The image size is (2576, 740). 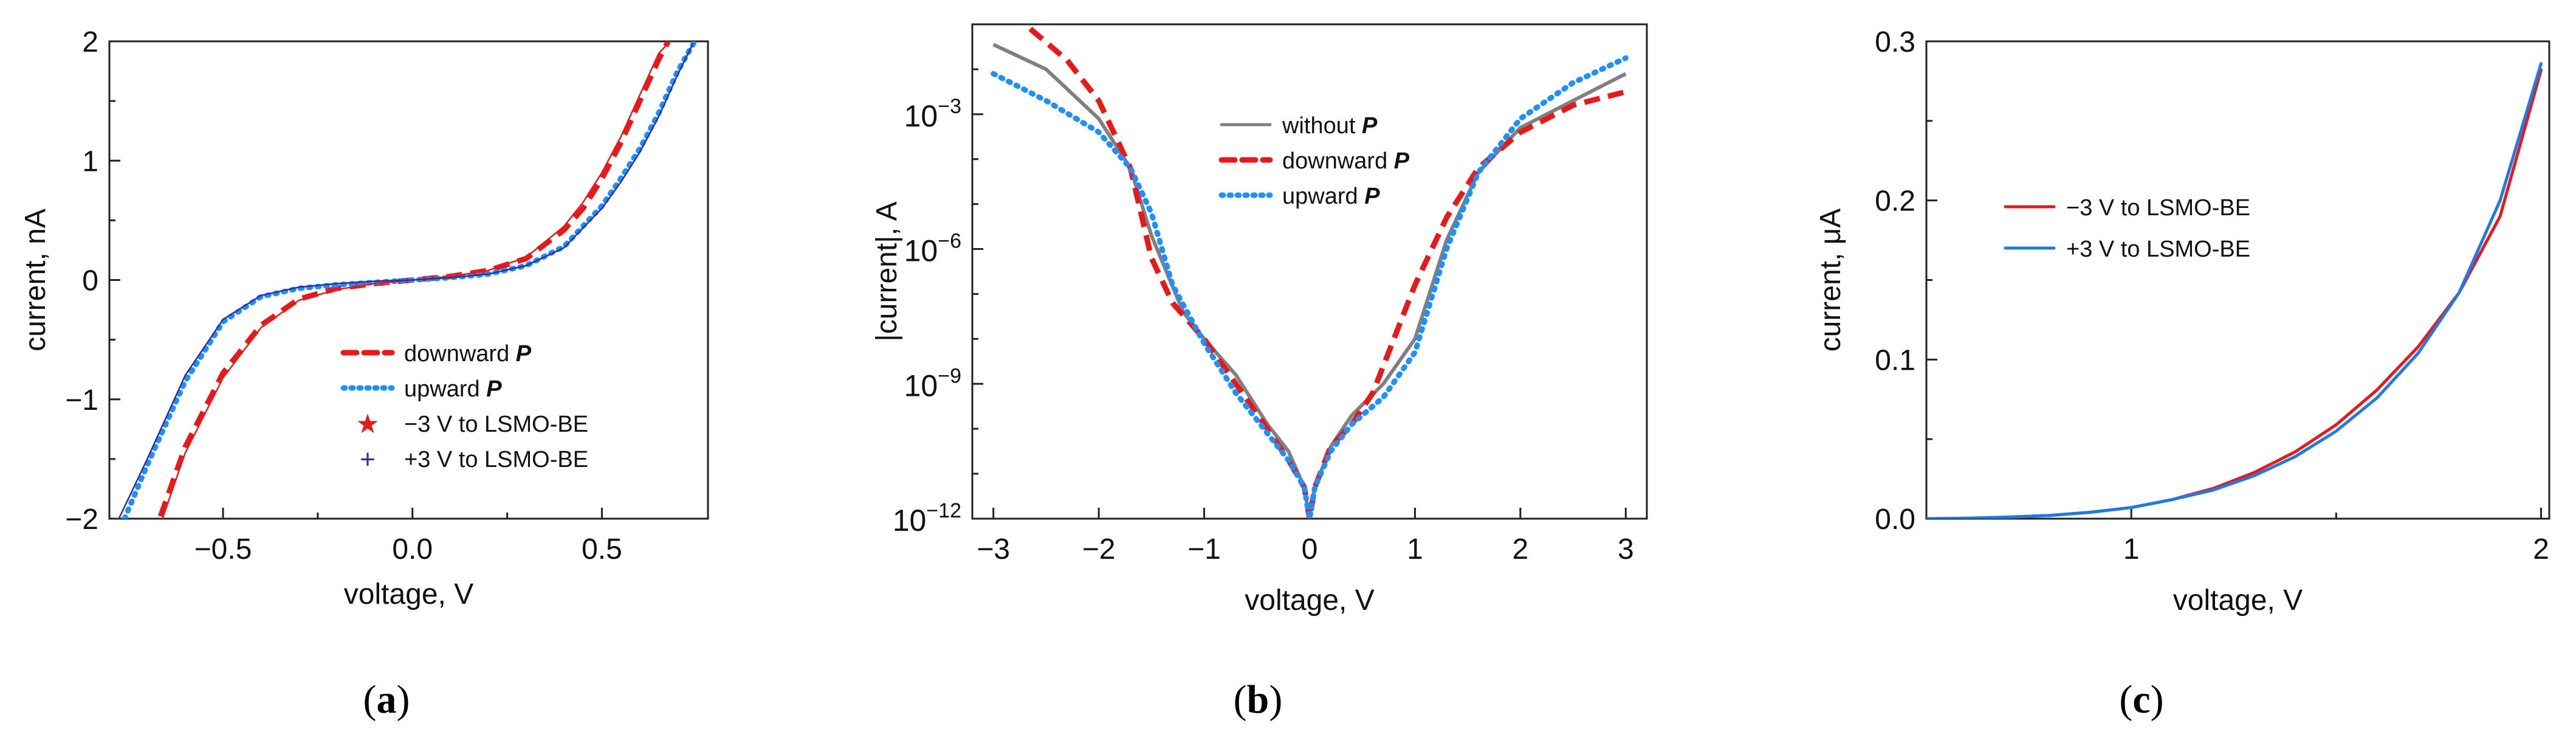 What do you see at coordinates (90, 42) in the screenshot?
I see `y-tick-label-a: 2` at bounding box center [90, 42].